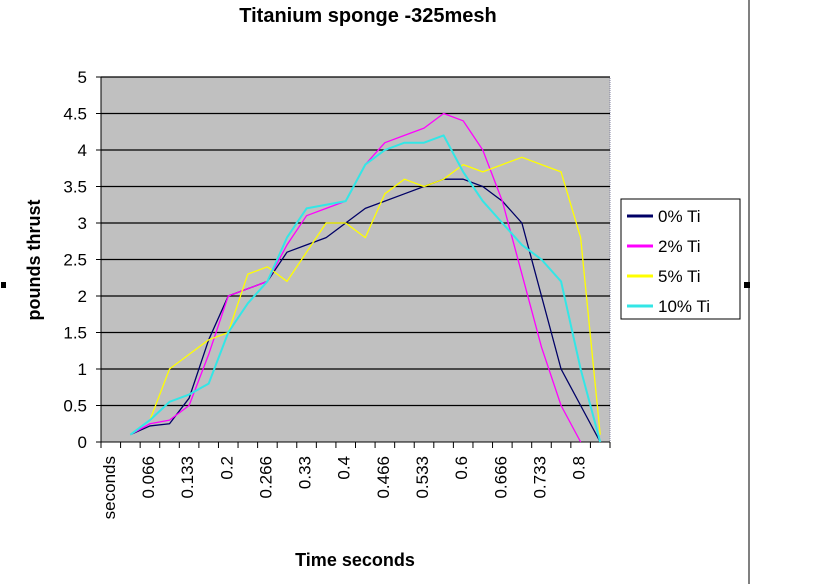 The width and height of the screenshot is (838, 584). I want to click on right-selection-handle, so click(747, 285).